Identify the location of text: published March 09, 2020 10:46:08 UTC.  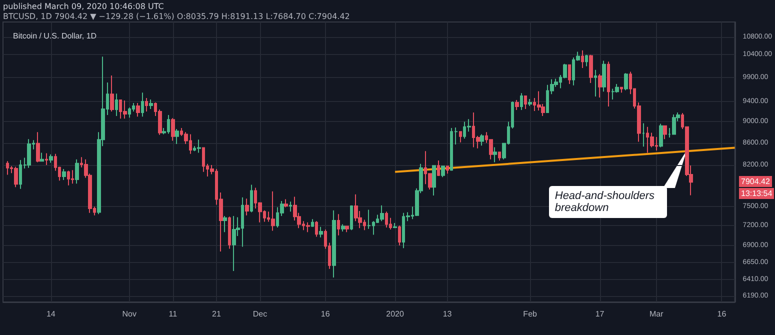
(83, 6).